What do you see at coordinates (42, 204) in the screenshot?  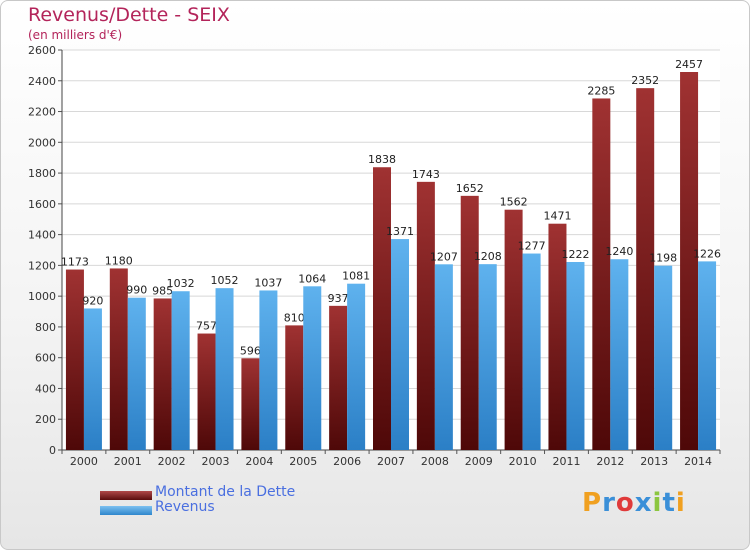 I see `y-tick-label: 1600` at bounding box center [42, 204].